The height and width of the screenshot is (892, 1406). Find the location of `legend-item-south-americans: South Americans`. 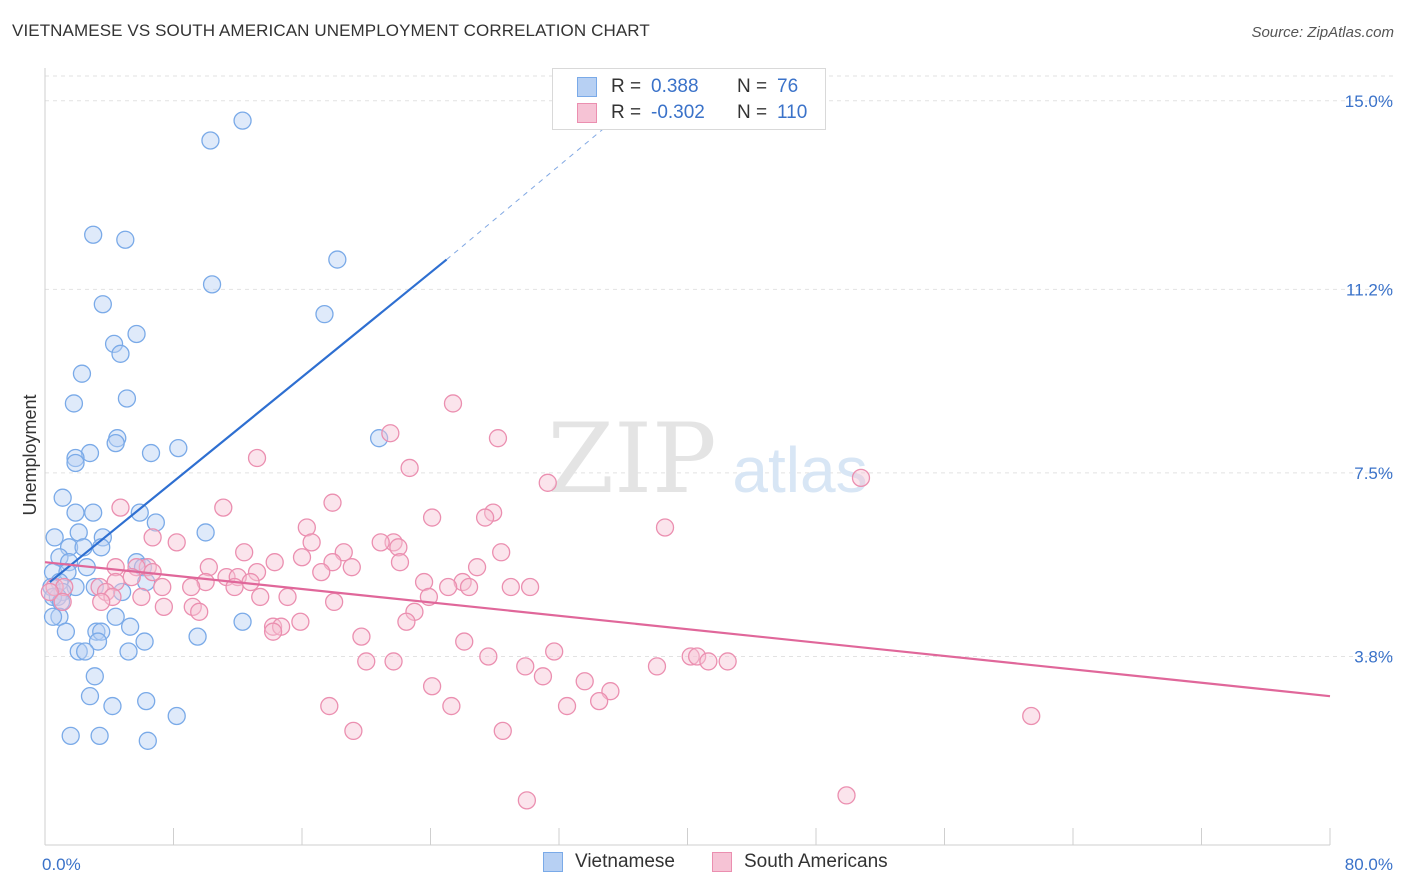

legend-item-south-americans: South Americans is located at coordinates (800, 862).